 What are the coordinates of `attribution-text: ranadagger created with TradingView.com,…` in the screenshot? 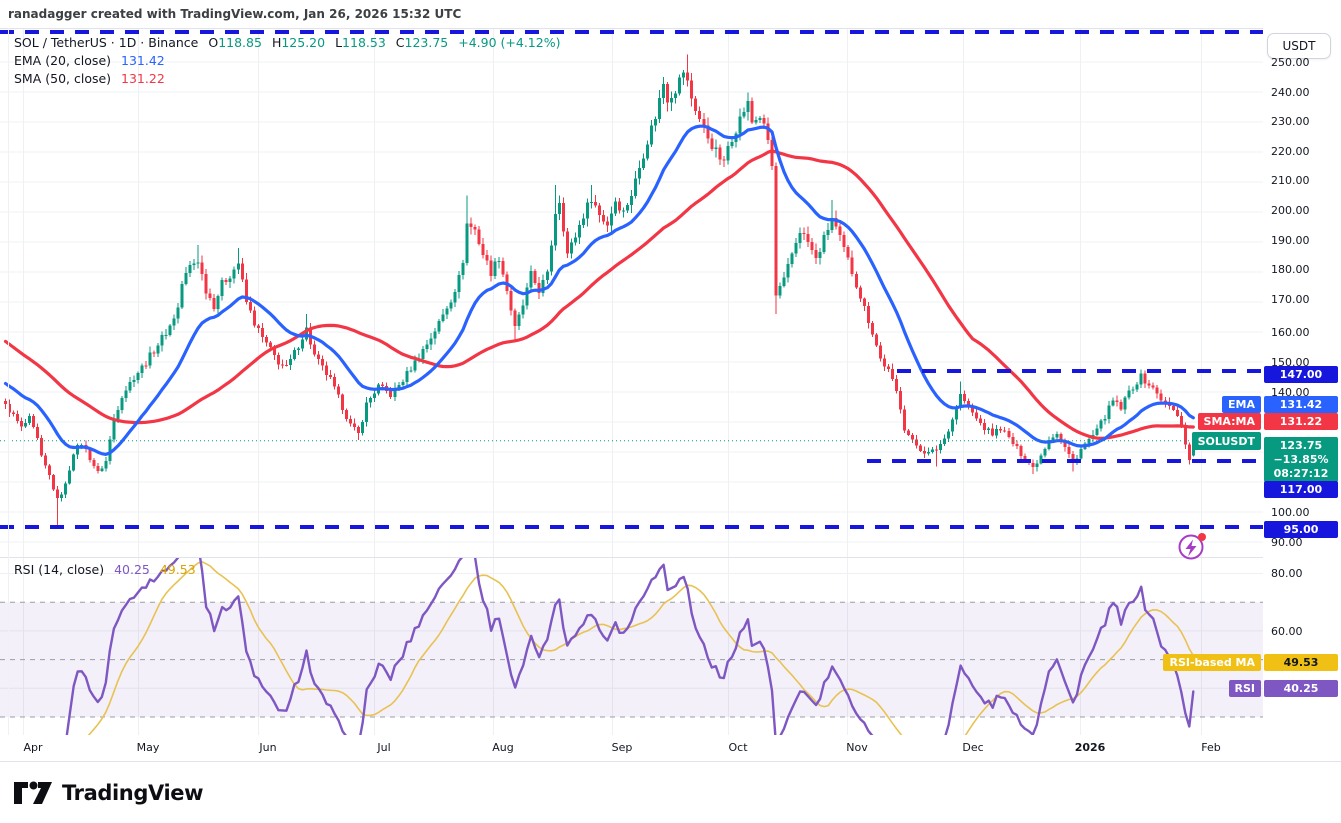 It's located at (235, 14).